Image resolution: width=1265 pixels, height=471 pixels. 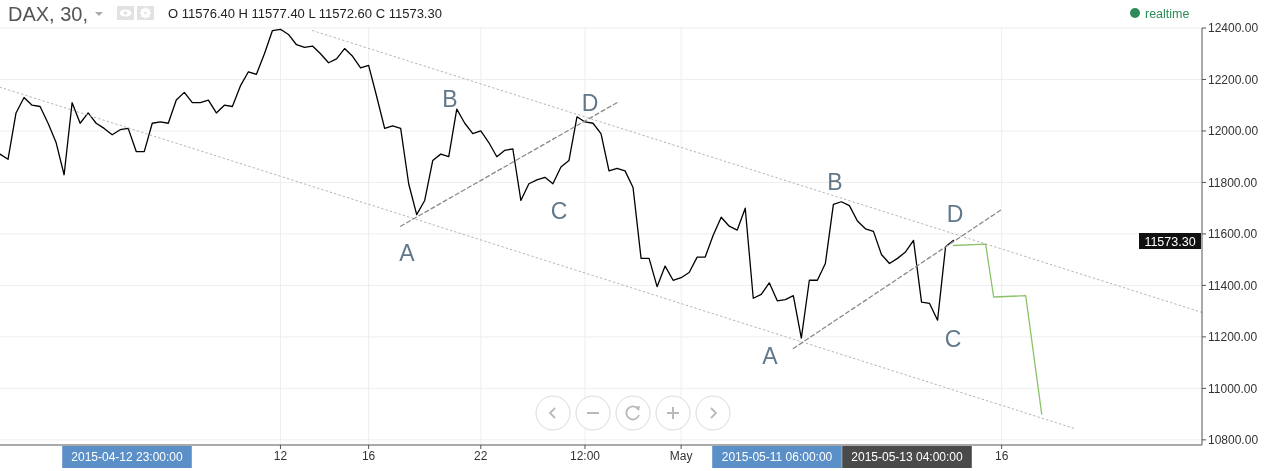 I want to click on chart-title: DAX, 30,, so click(x=48, y=14).